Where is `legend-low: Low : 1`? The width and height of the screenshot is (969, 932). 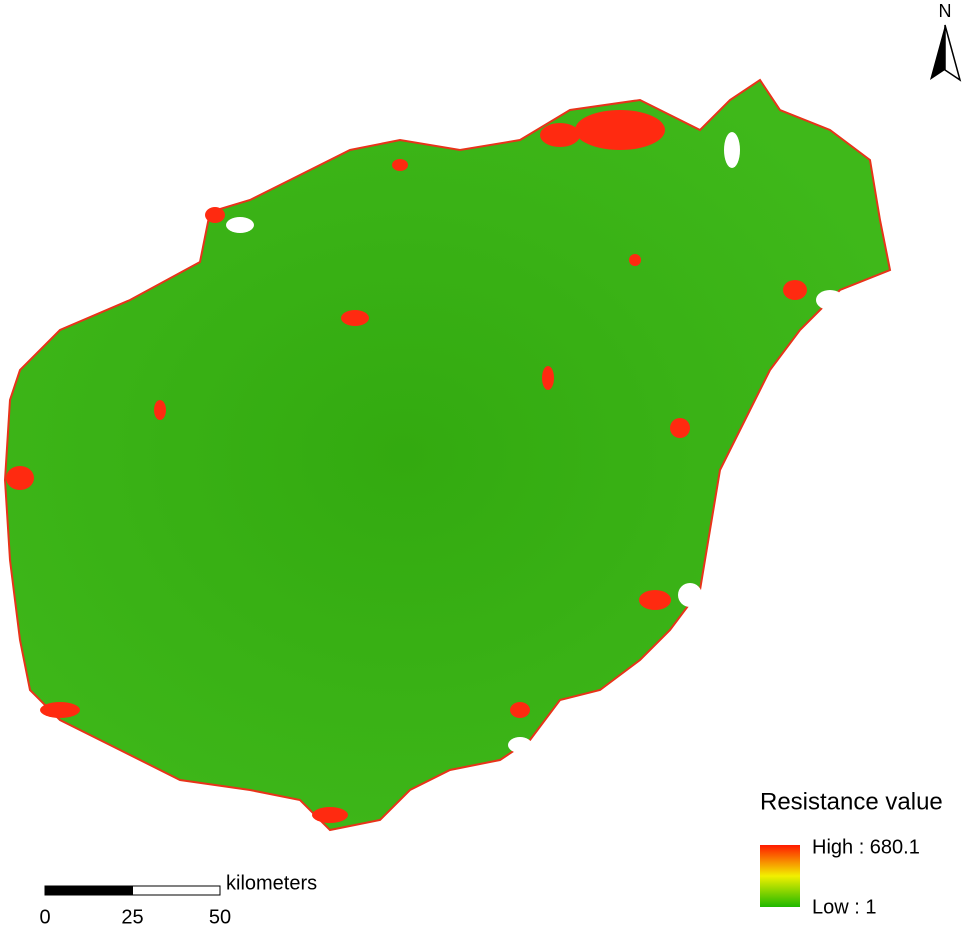 legend-low: Low : 1 is located at coordinates (844, 907).